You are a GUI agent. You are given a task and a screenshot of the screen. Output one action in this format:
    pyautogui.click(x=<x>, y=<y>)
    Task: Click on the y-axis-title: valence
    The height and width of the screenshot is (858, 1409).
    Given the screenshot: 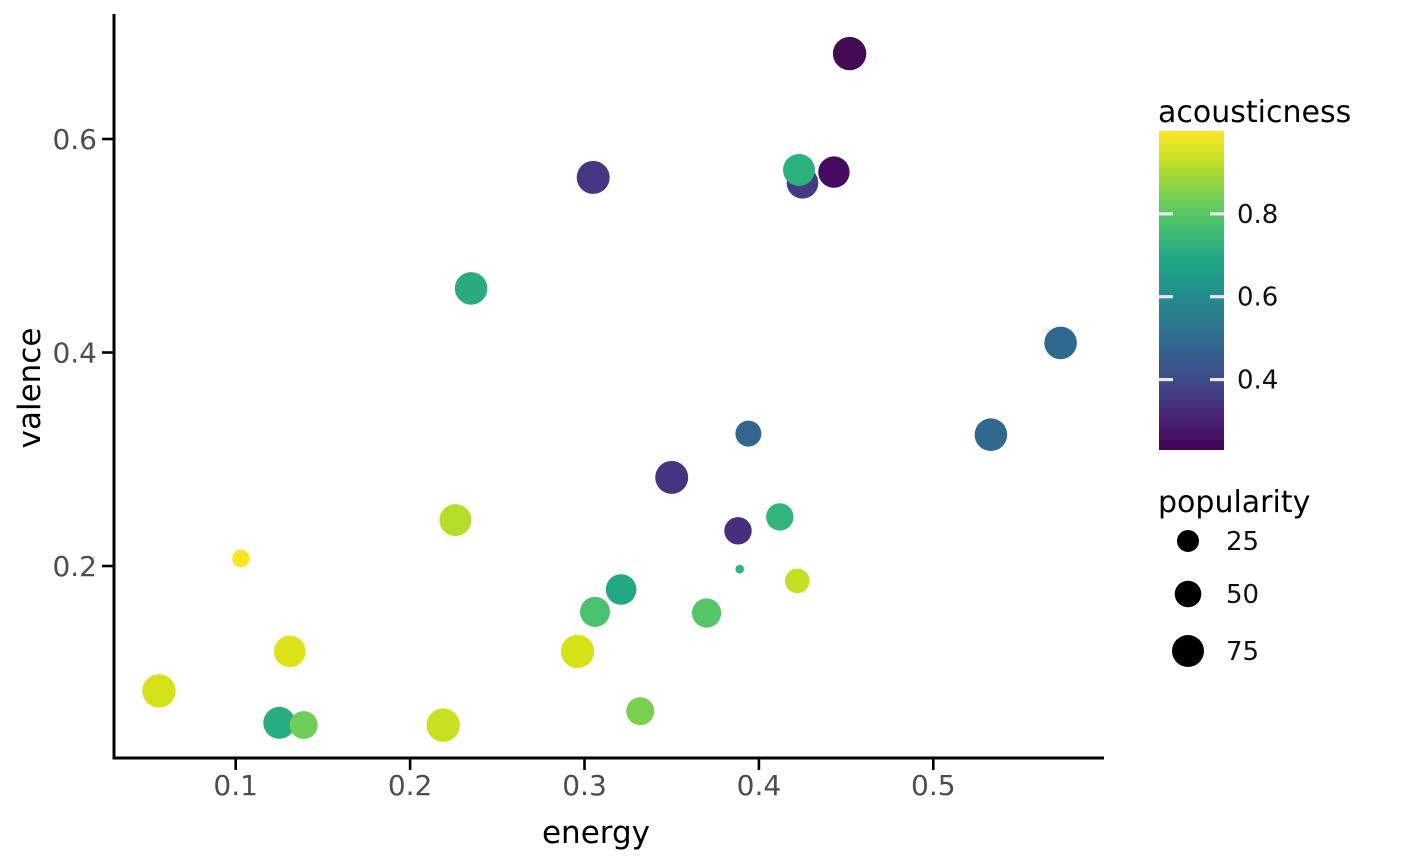 What is the action you would take?
    pyautogui.click(x=30, y=388)
    